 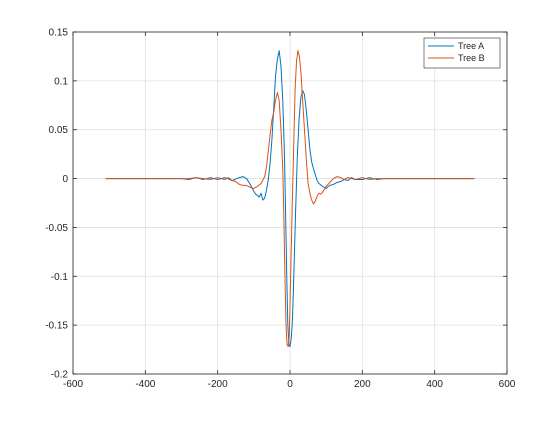 I want to click on legend-box, so click(x=462, y=53).